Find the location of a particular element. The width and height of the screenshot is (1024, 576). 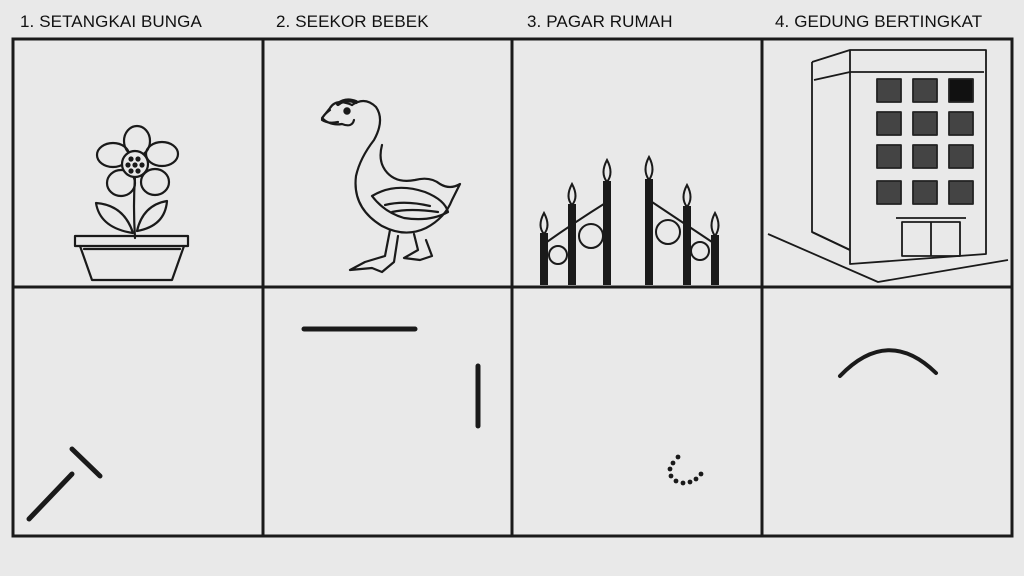

duck-leg-left is located at coordinates (374, 251).